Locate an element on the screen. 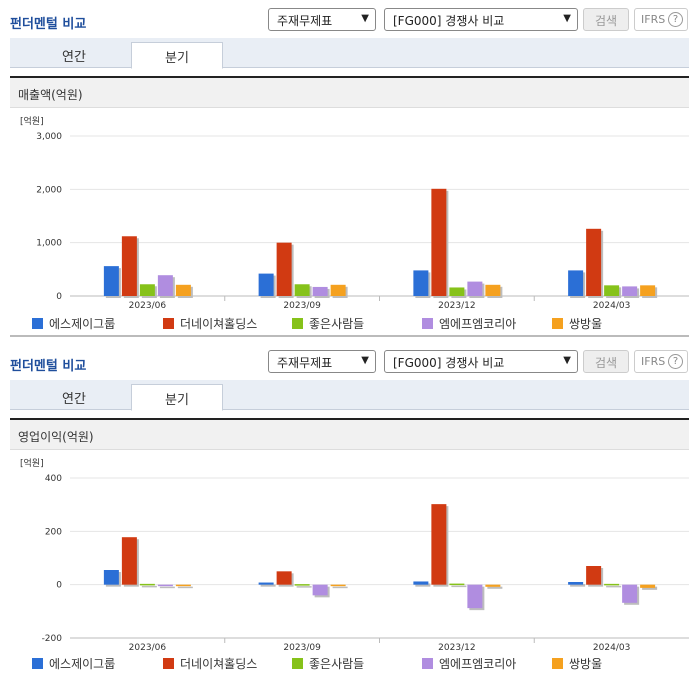 The width and height of the screenshot is (696, 684). help-icon: ? is located at coordinates (675, 361).